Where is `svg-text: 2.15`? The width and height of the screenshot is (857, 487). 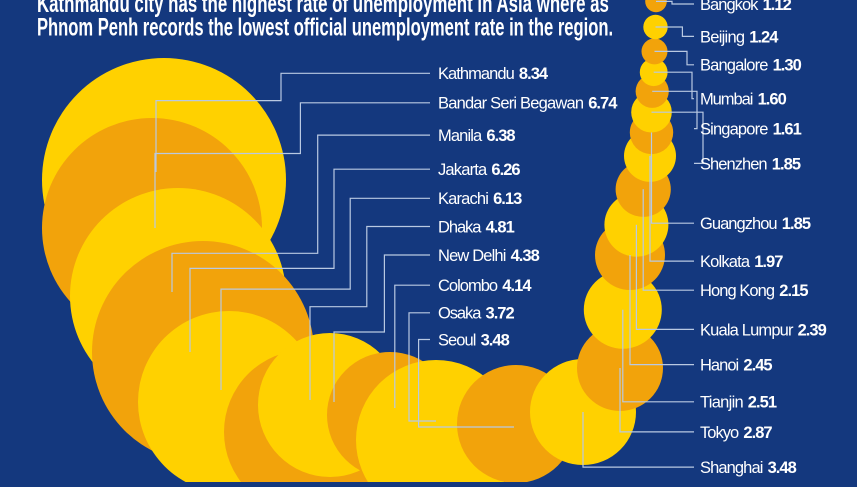
svg-text: 2.15 is located at coordinates (793, 291).